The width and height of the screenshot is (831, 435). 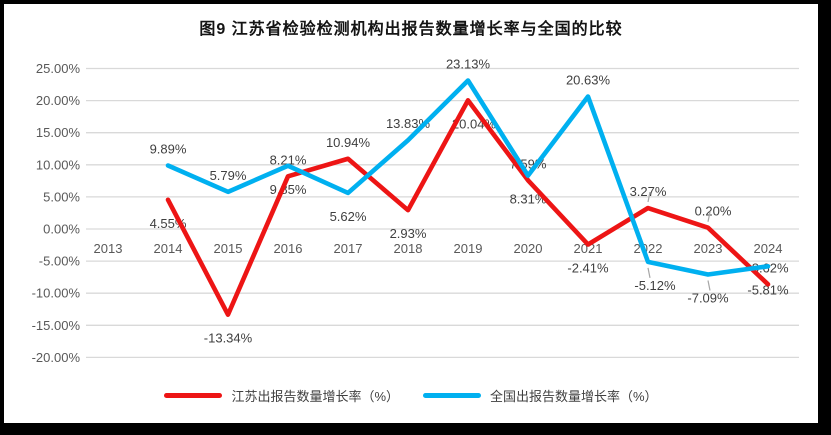 What do you see at coordinates (411, 29) in the screenshot?
I see `chart-title: 图9 江苏省检验检测机构出报告数量增长率与全国的比较` at bounding box center [411, 29].